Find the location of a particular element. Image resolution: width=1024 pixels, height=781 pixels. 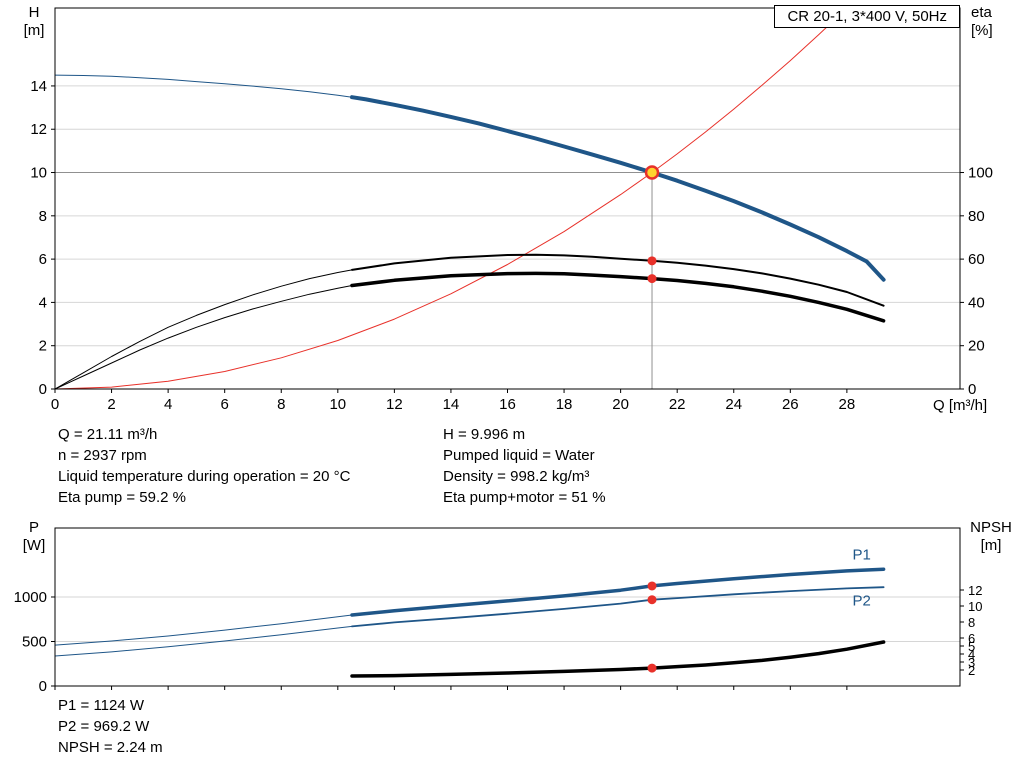

readout-density: Density = 998.2 kg/m³ is located at coordinates (516, 476).